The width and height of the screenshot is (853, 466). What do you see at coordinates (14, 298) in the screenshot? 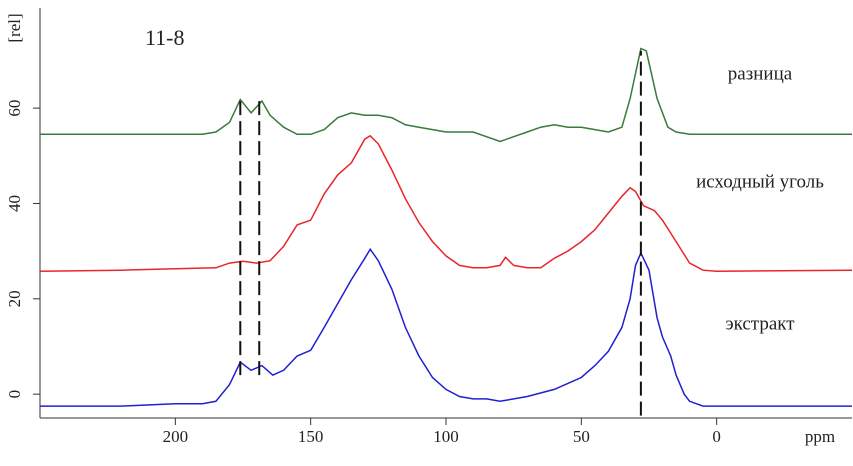
I see `y-tick-label: 20` at bounding box center [14, 298].